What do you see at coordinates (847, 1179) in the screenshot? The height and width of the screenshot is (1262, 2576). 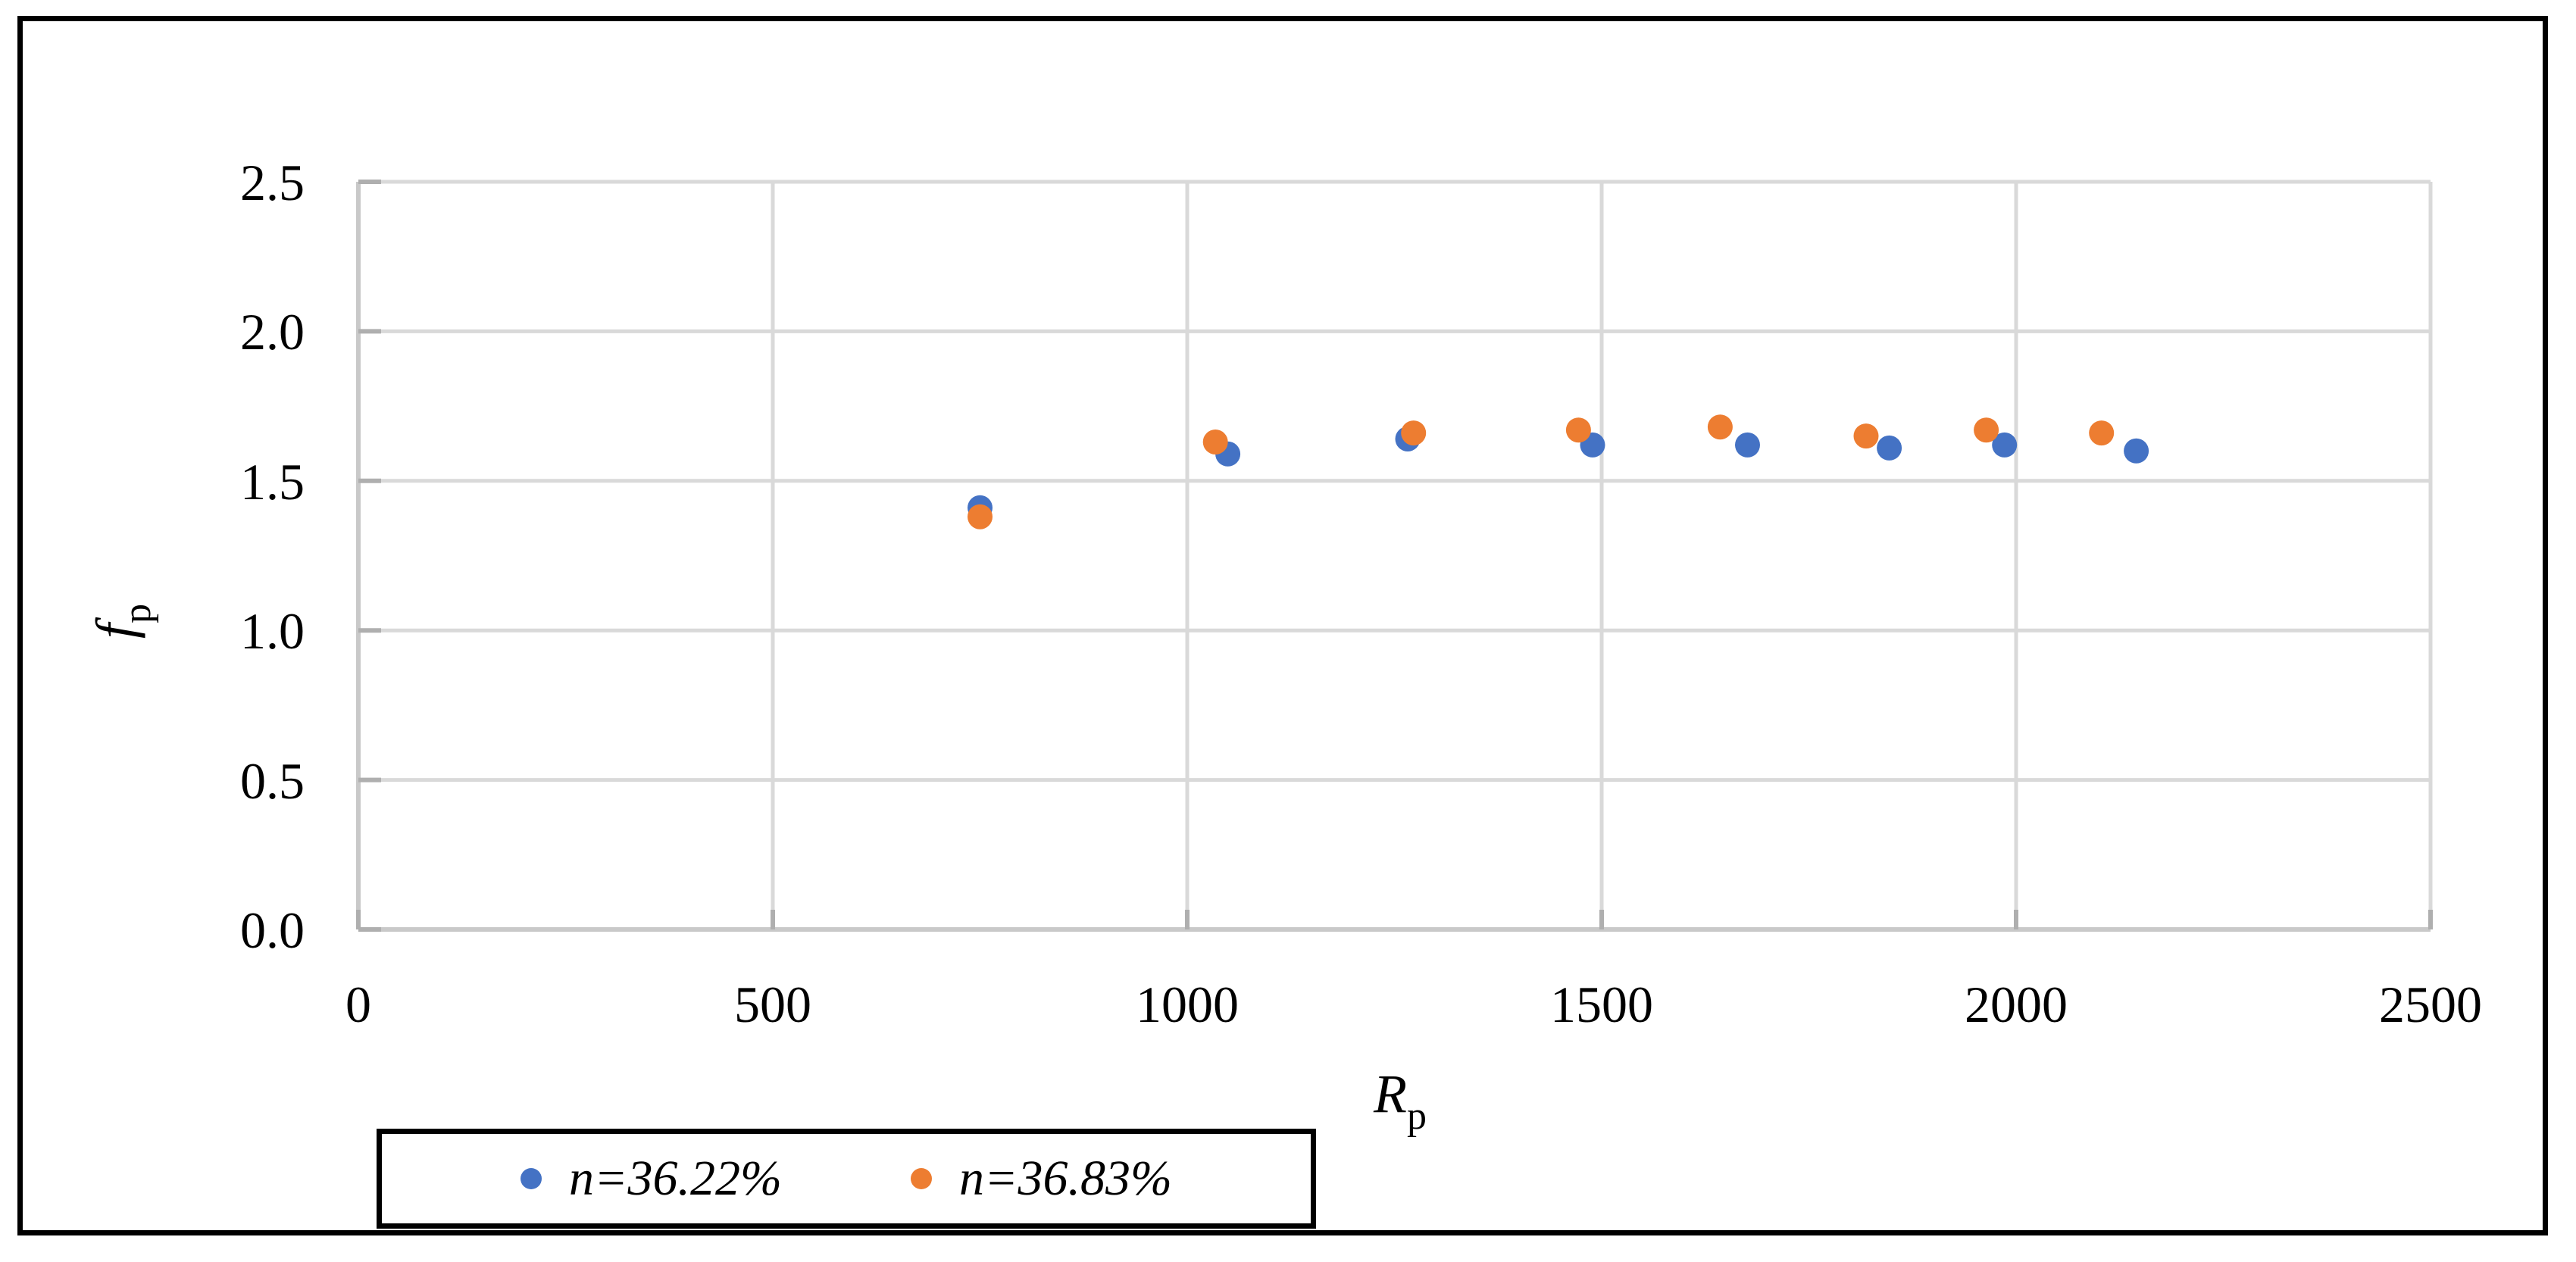 I see `legend: n=36.22% n=36.83%` at bounding box center [847, 1179].